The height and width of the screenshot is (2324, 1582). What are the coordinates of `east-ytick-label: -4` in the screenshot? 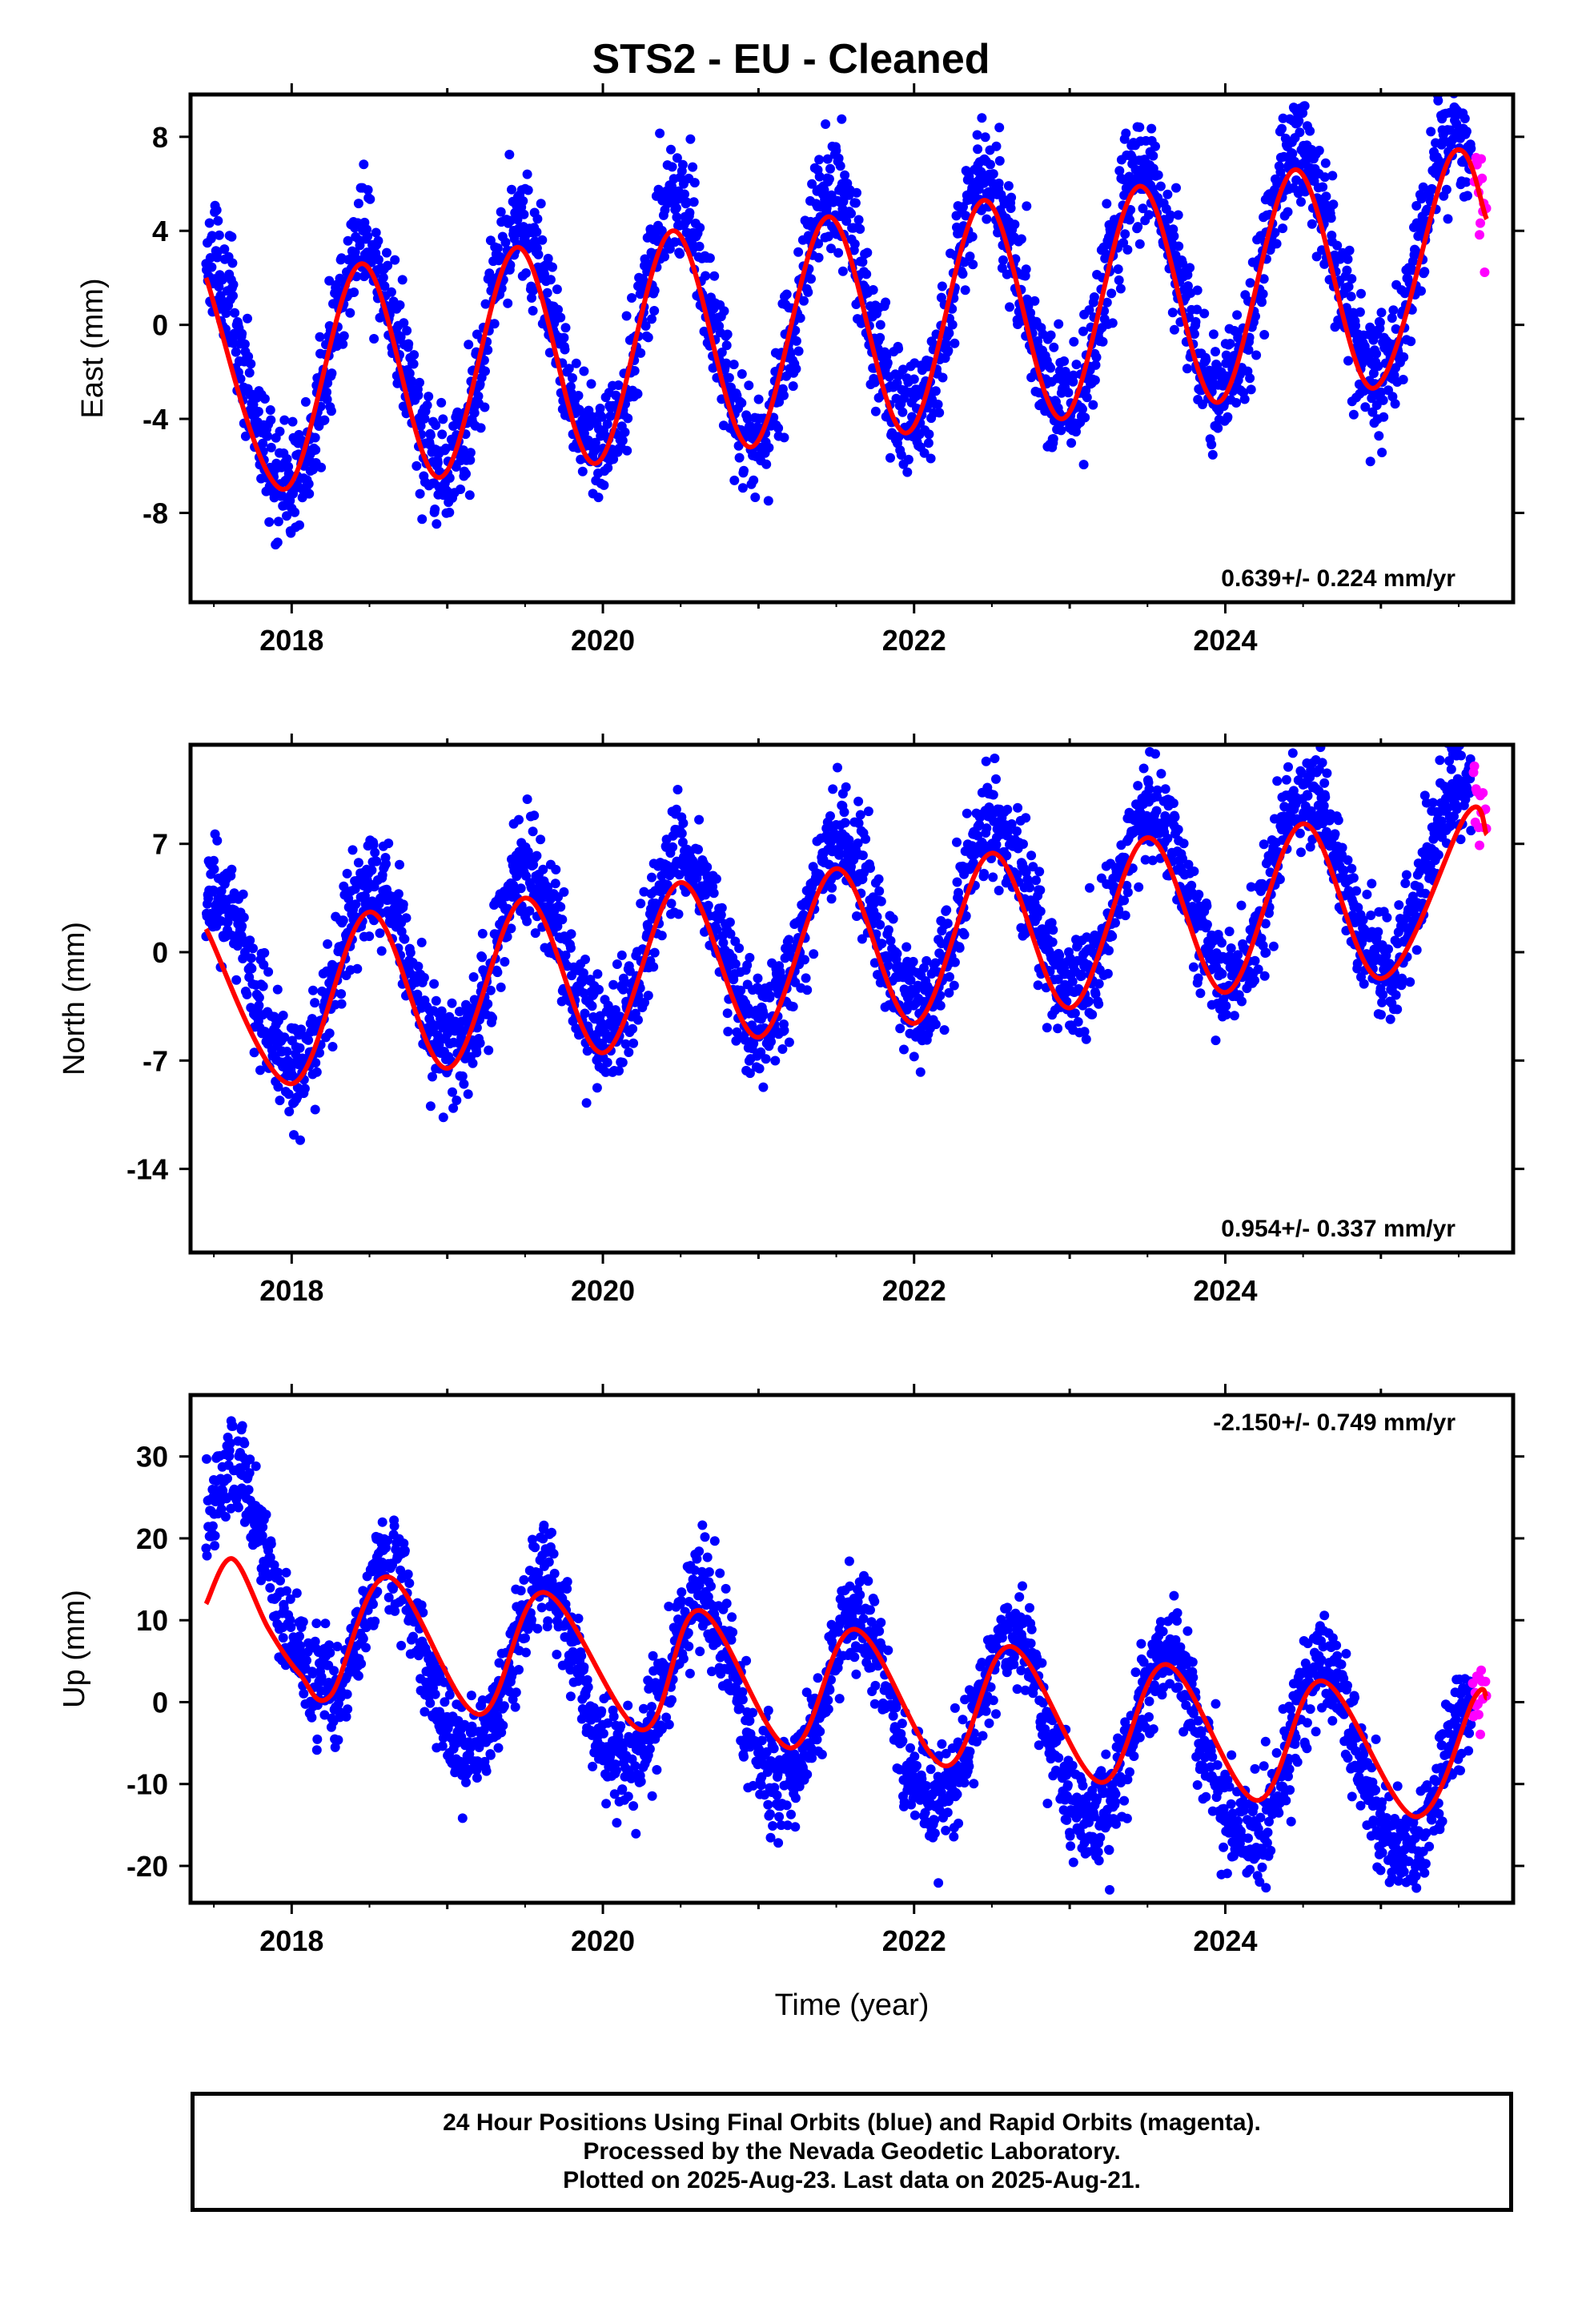 It's located at (155, 419).